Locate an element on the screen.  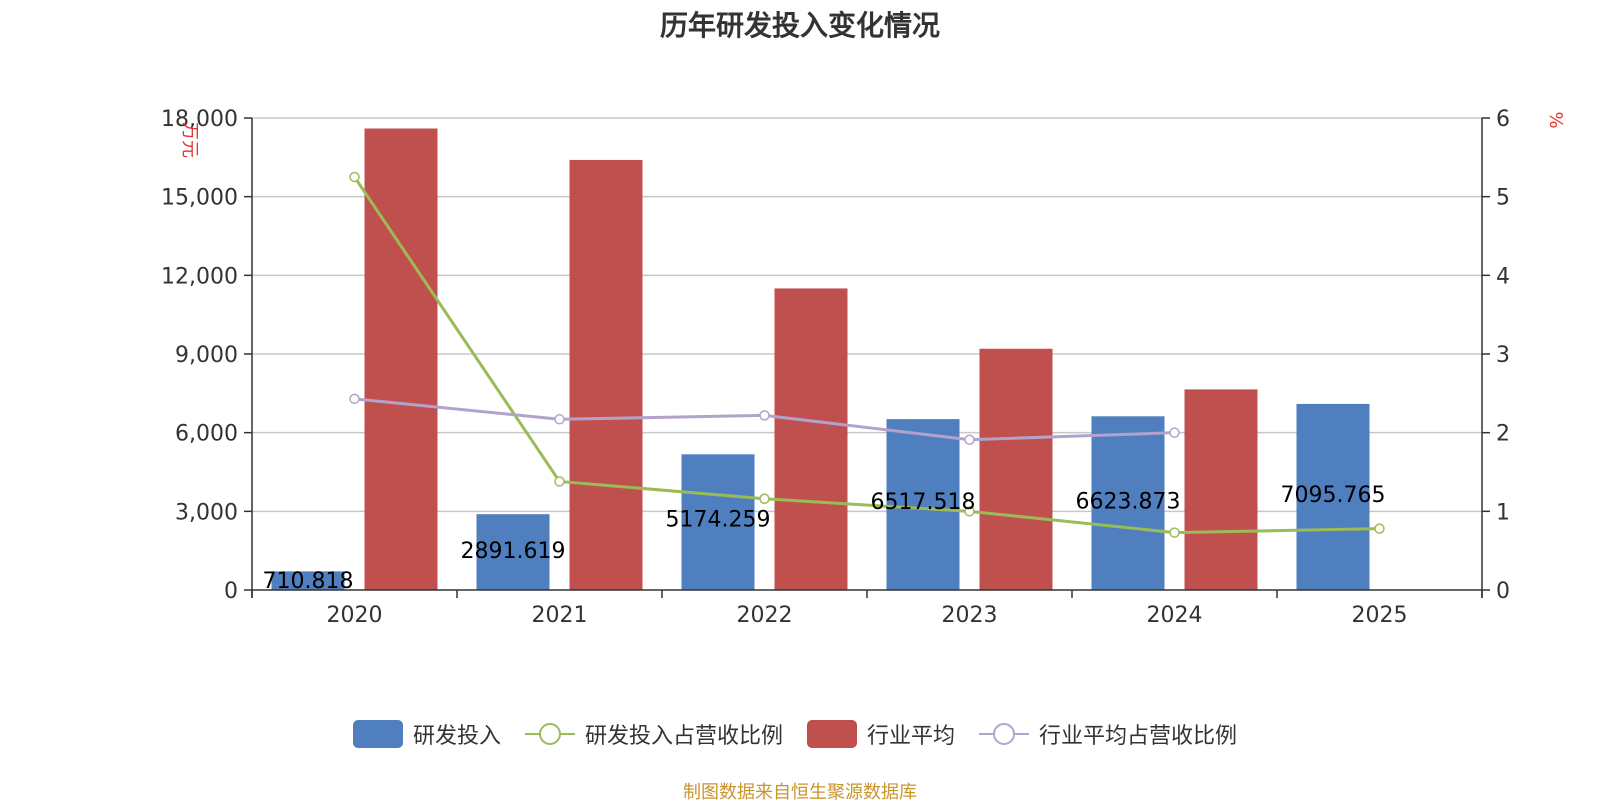
y-left-tick-label: 12,000 is located at coordinates (199, 276).